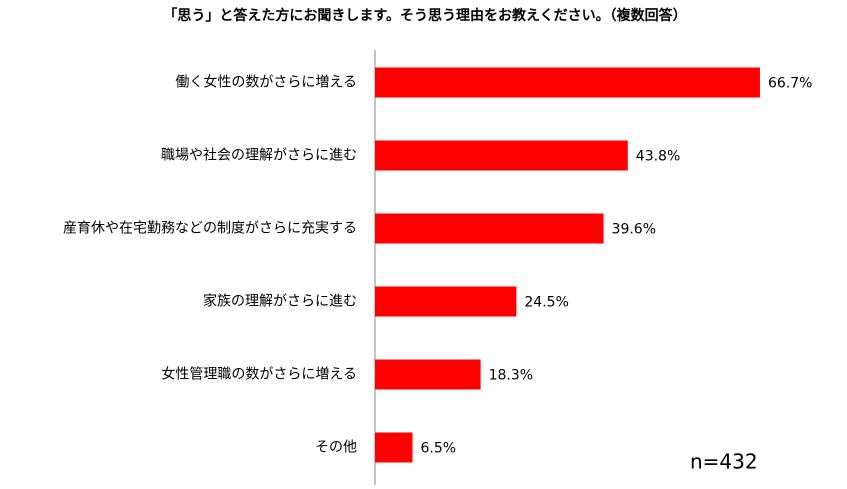 This screenshot has height=489, width=847. What do you see at coordinates (424, 15) in the screenshot?
I see `chart-title: 「思う」と答えた方にお聞きします。そう思う理由をお教えください。（複数回答）` at bounding box center [424, 15].